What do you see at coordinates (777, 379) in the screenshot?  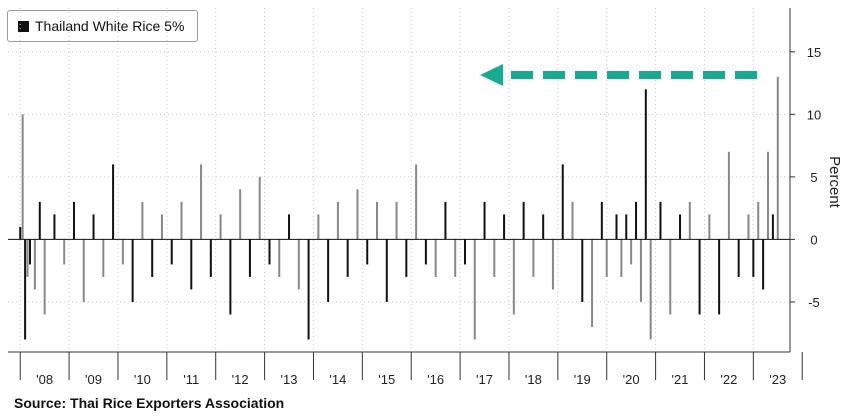 I see `x-tick-label: '23` at bounding box center [777, 379].